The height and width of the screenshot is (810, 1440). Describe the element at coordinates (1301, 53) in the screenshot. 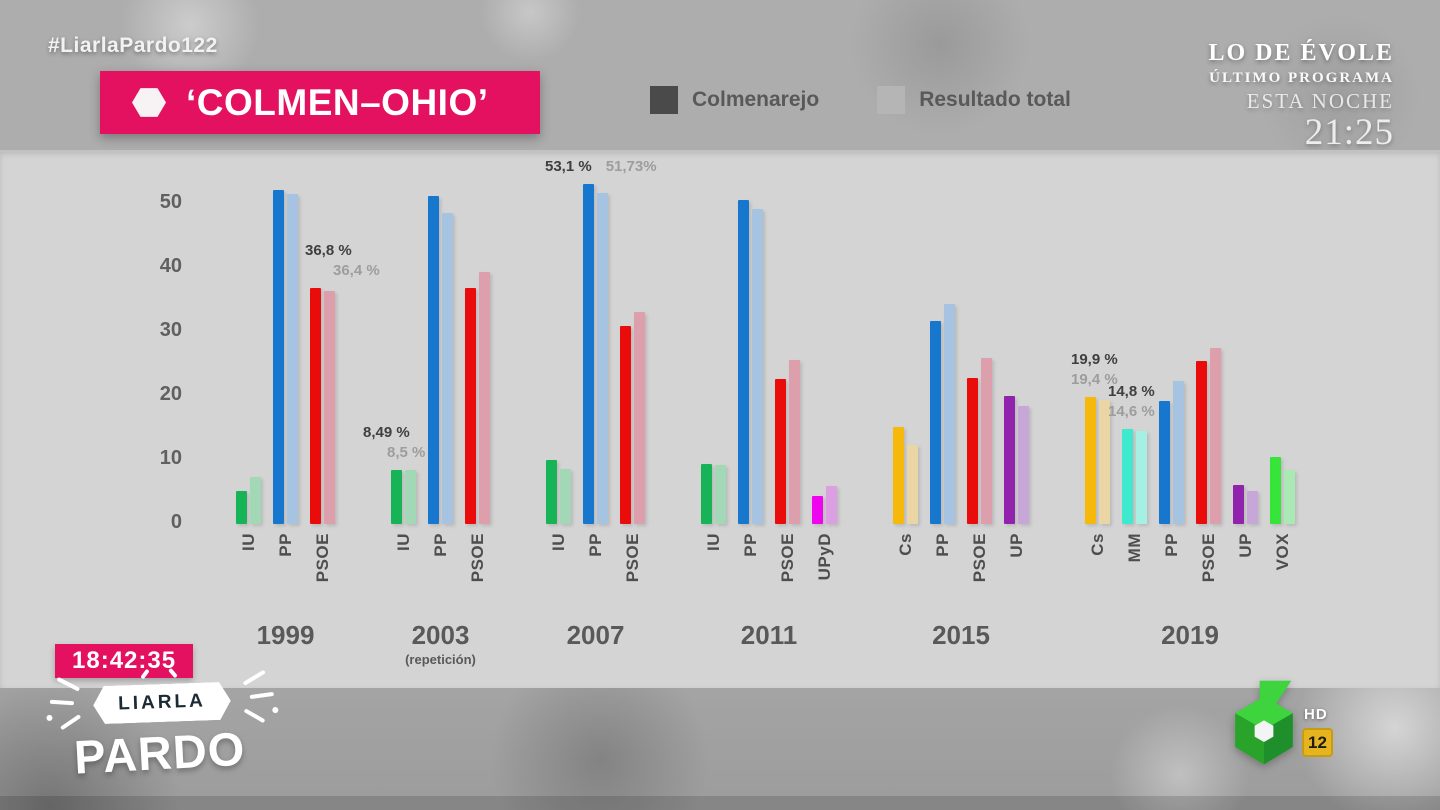

I see `promo-show-title: LO DE ÉVOLE` at that location.